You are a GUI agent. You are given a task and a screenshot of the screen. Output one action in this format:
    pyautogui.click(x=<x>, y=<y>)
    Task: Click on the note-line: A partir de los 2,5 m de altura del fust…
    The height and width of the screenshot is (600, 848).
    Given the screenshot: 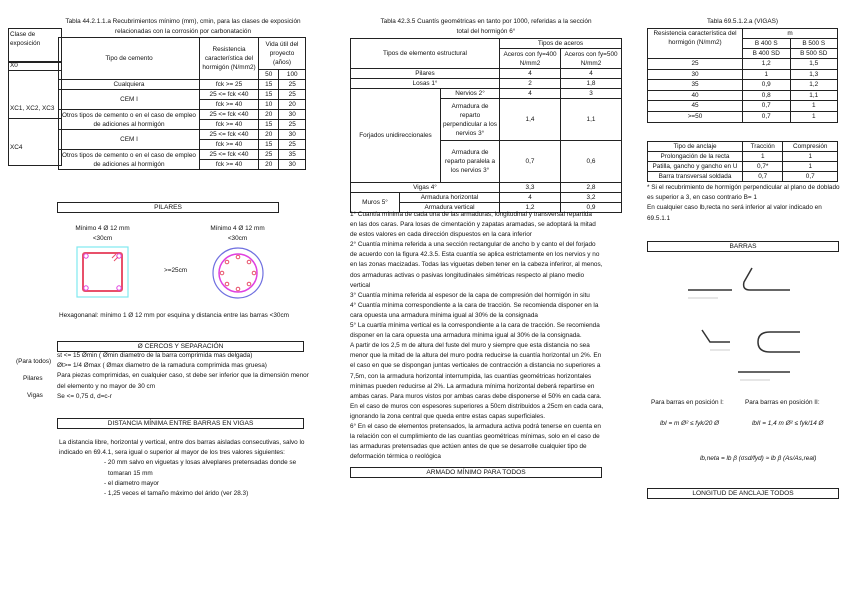 What is the action you would take?
    pyautogui.click(x=470, y=346)
    